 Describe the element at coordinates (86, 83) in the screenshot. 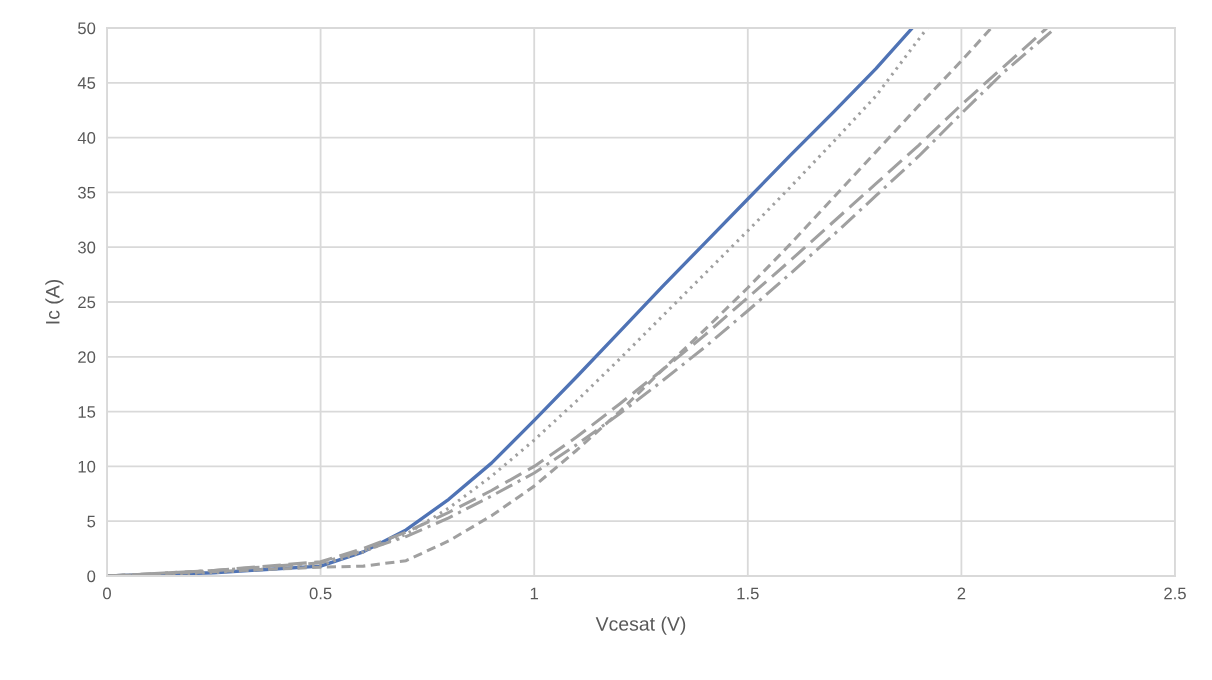

I see `y-tick-label: 45` at that location.